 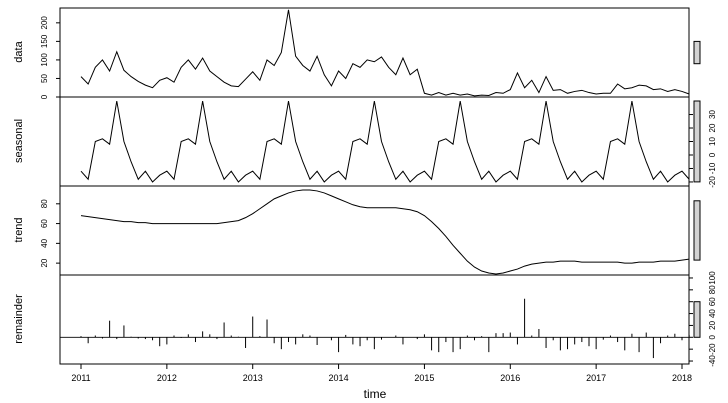 I want to click on seasonal-y-tick-label: -10, so click(x=712, y=168).